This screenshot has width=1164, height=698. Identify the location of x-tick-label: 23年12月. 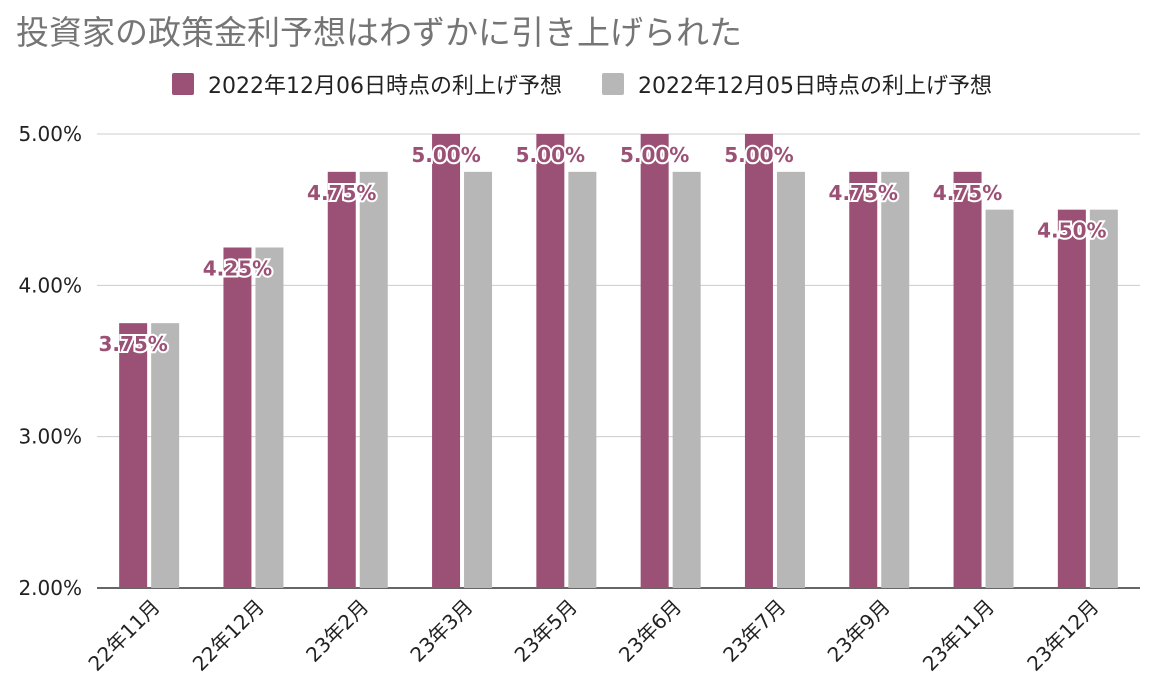
(1062, 635).